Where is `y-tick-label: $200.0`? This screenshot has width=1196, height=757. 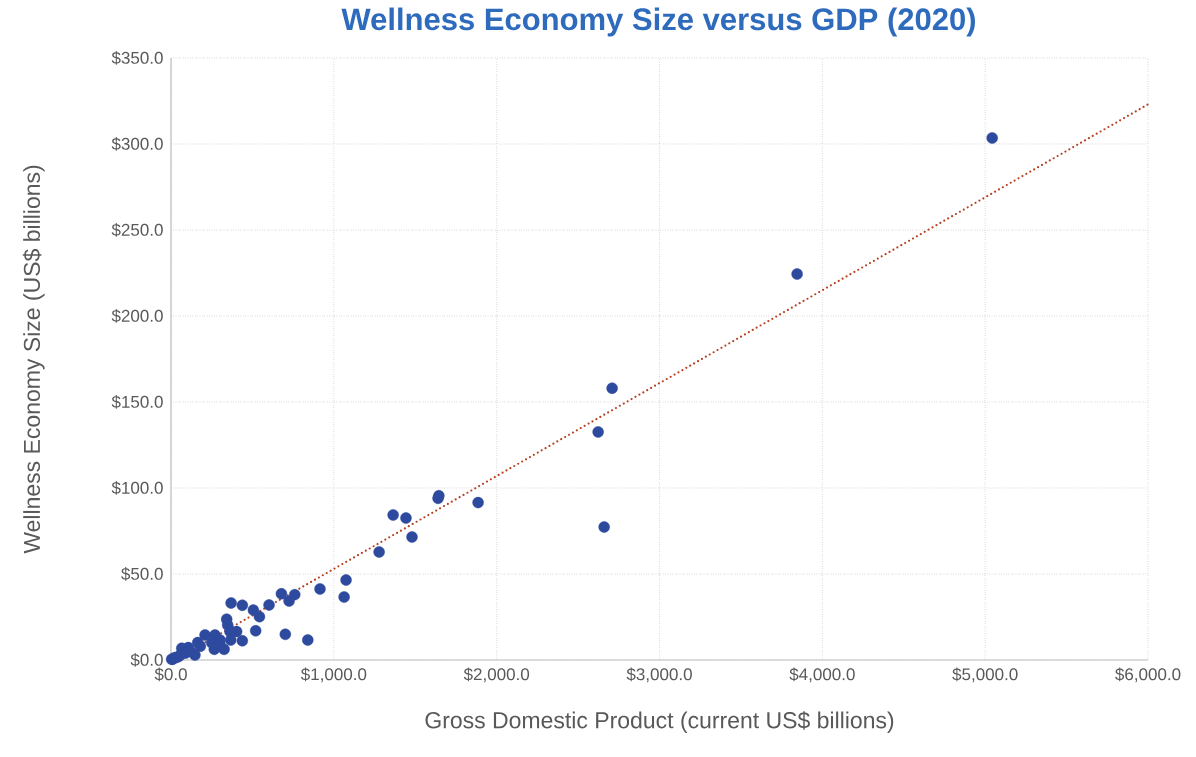 y-tick-label: $200.0 is located at coordinates (137, 316).